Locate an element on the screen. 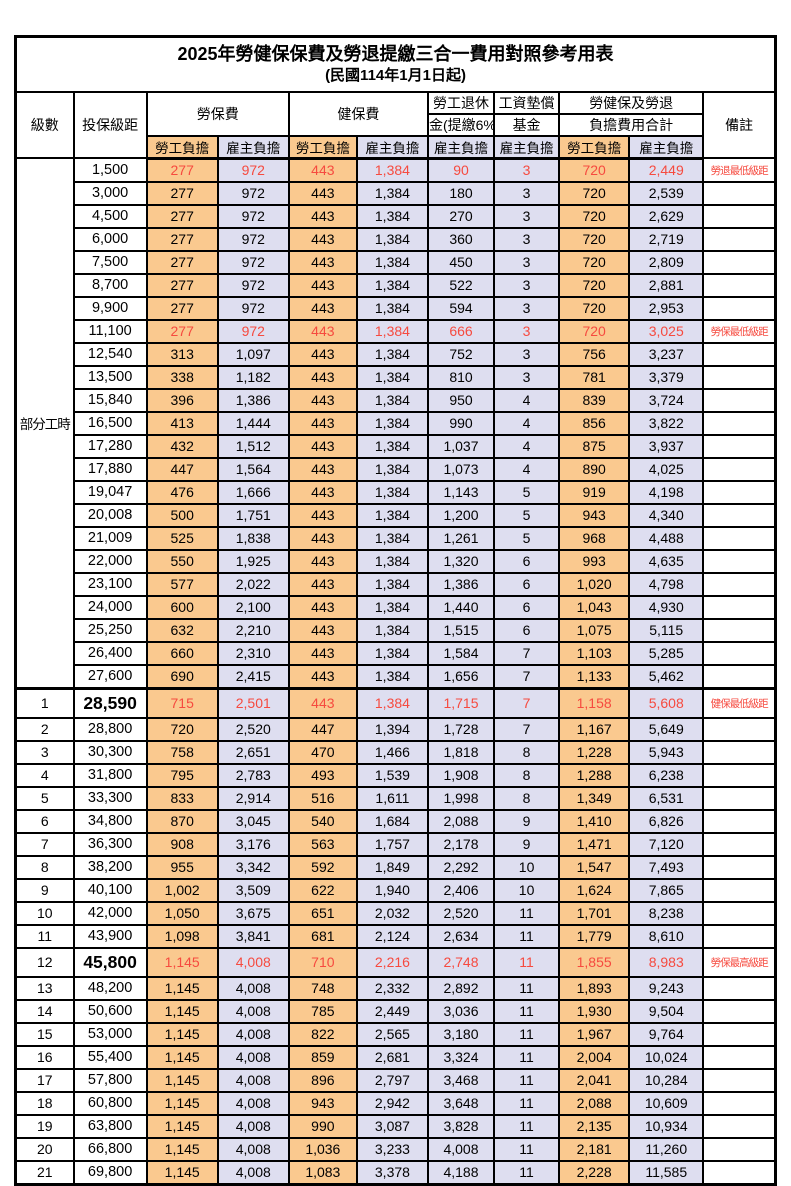  table-row: 2 28,800 720 2,520 447 1,394 1,728 7 1,167 5,649 is located at coordinates (395, 729).